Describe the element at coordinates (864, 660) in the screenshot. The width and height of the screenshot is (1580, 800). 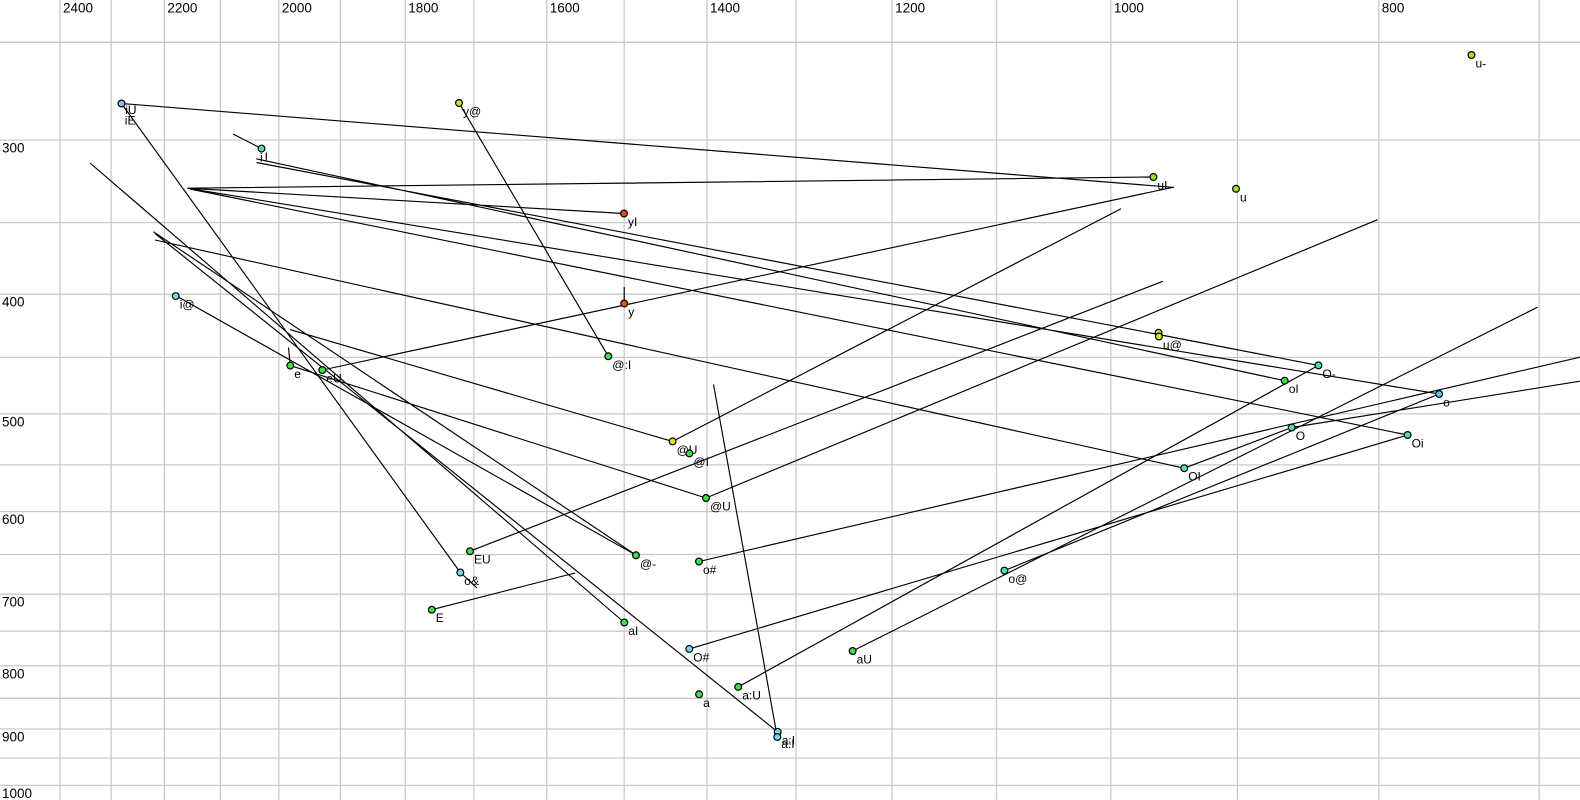
I see `svg-text: aU` at that location.